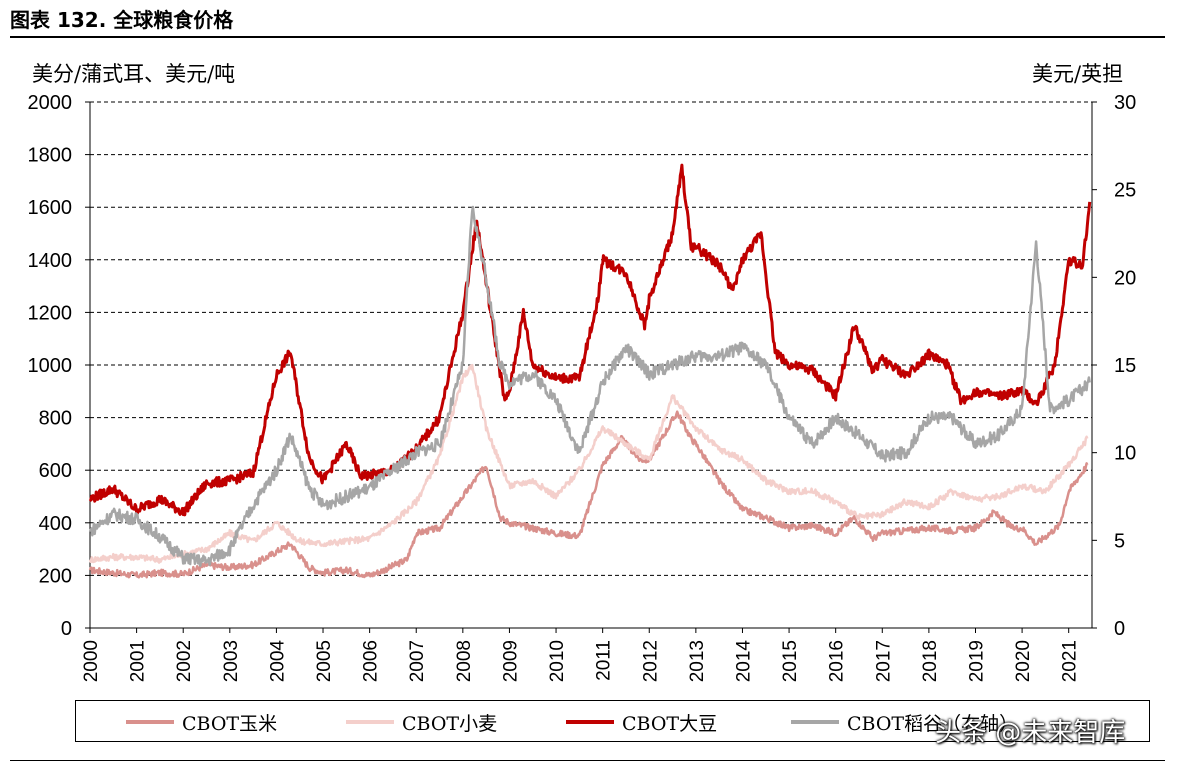  Describe the element at coordinates (50, 156) in the screenshot. I see `y-left-tick-label: 1800` at that location.